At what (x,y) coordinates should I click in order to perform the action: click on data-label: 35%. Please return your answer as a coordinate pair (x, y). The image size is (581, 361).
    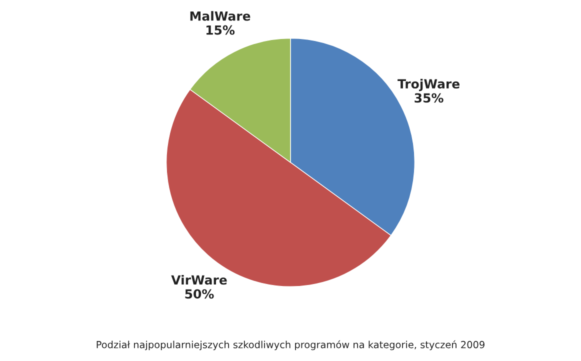
    Looking at the image, I should click on (429, 98).